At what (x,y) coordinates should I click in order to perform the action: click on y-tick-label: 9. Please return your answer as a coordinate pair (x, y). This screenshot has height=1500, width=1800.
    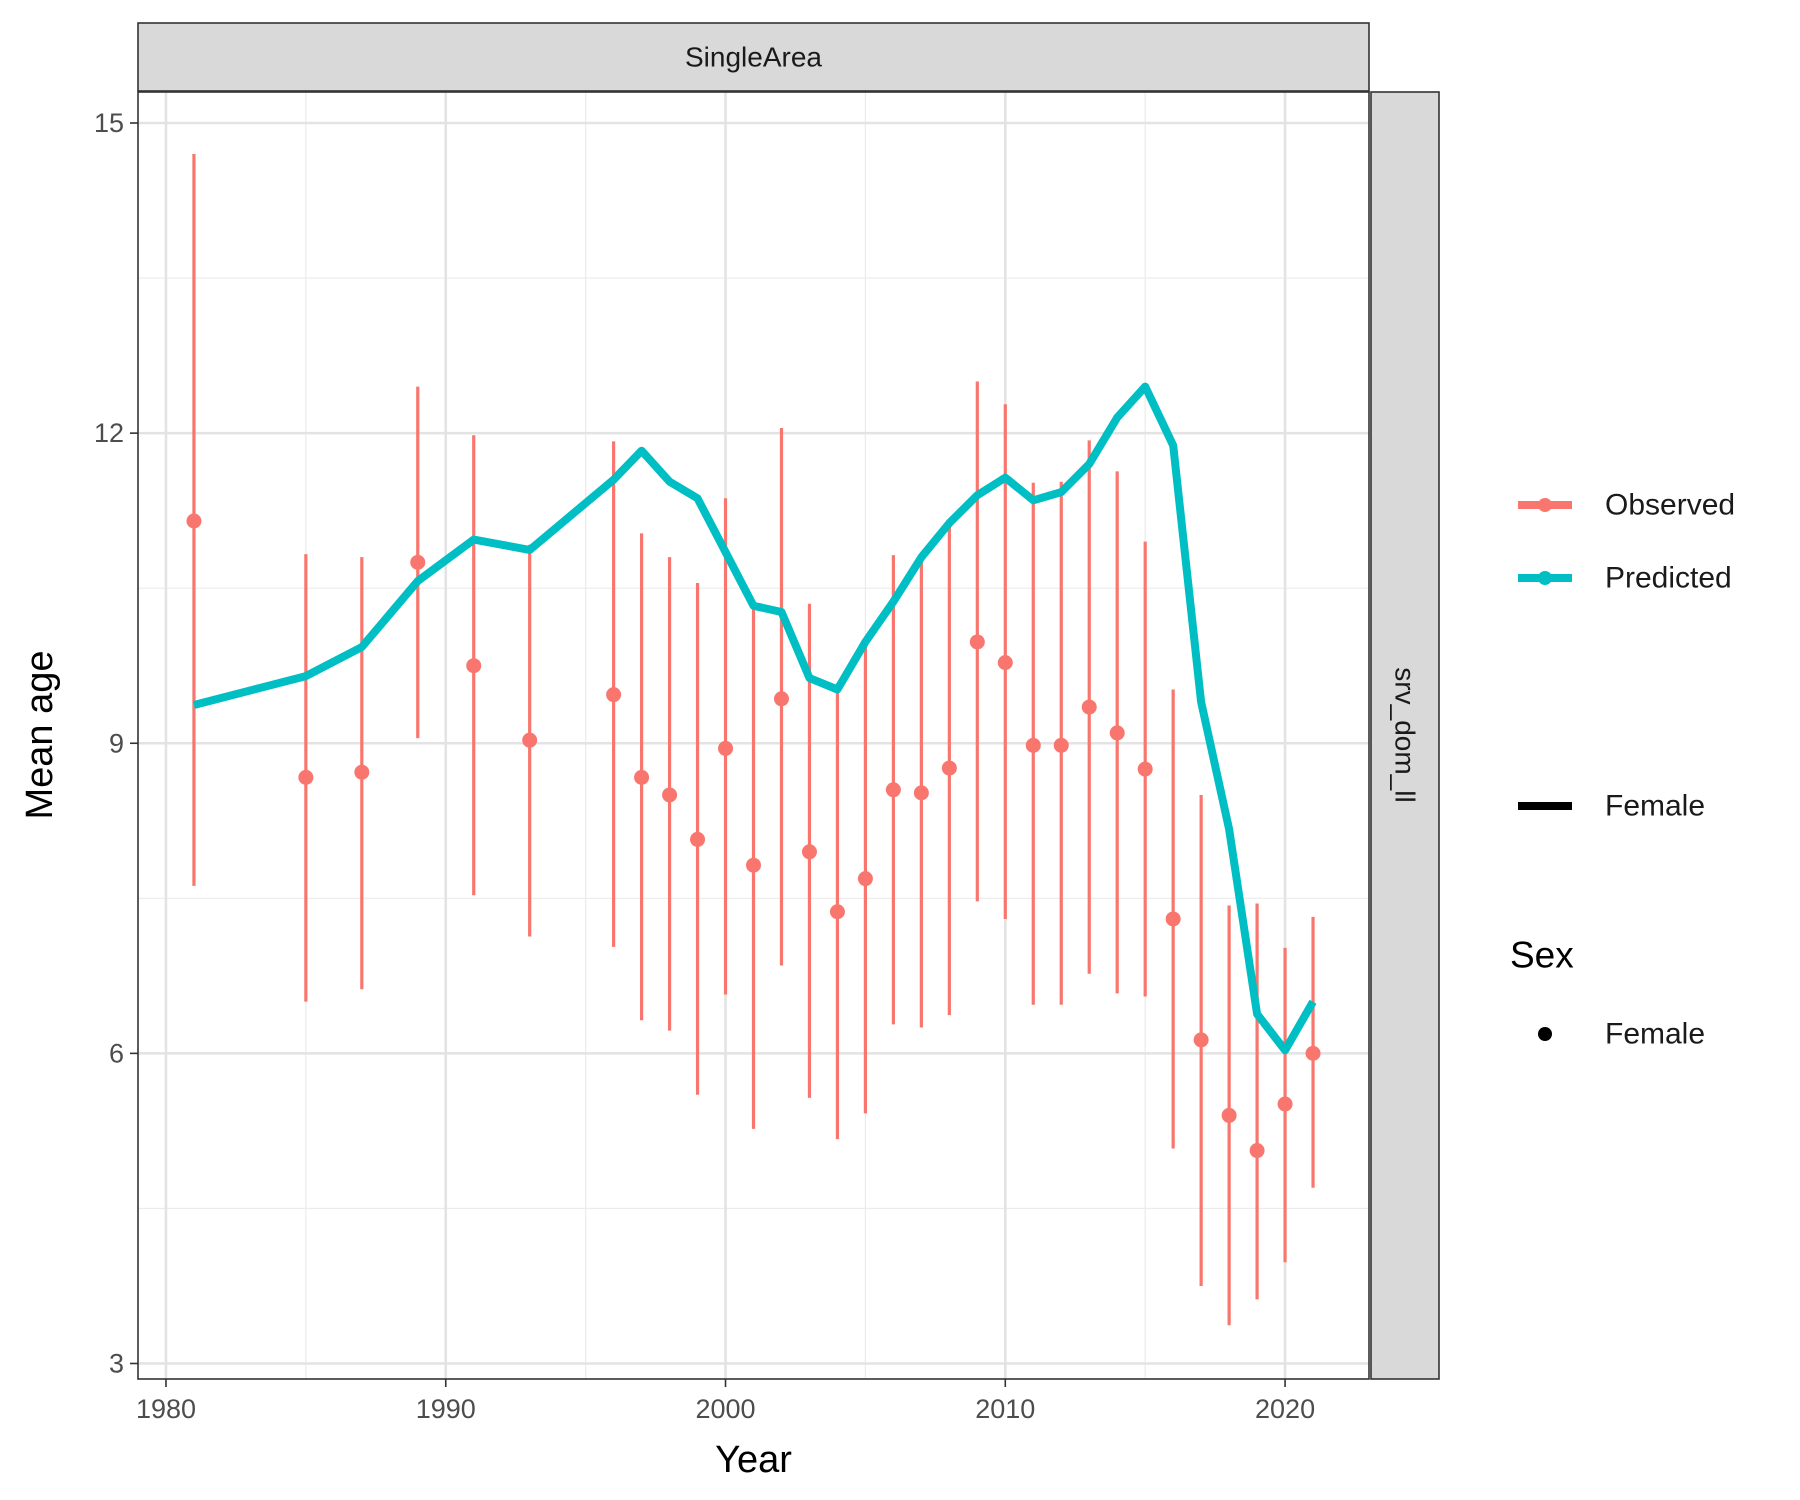
    Looking at the image, I should click on (116, 743).